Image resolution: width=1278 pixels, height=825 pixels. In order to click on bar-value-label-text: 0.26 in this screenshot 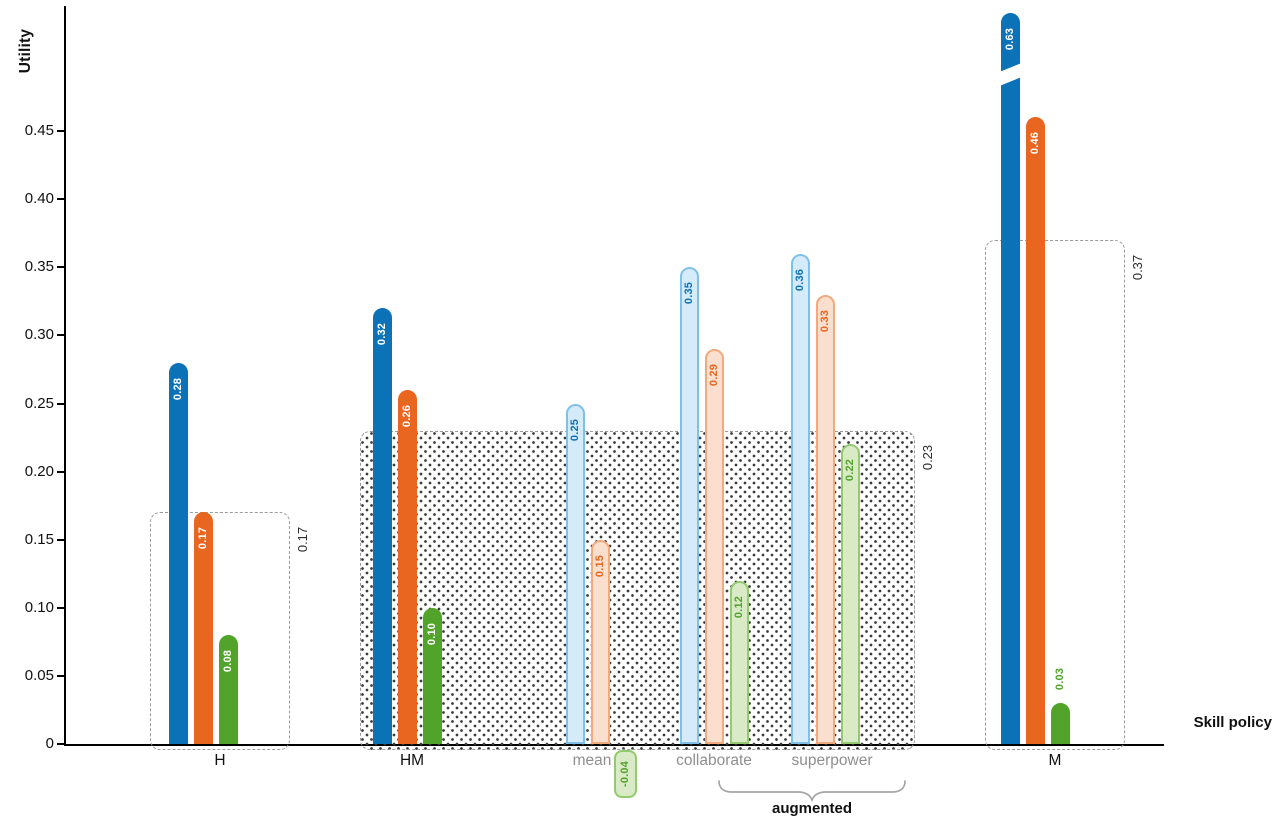, I will do `click(407, 415)`.